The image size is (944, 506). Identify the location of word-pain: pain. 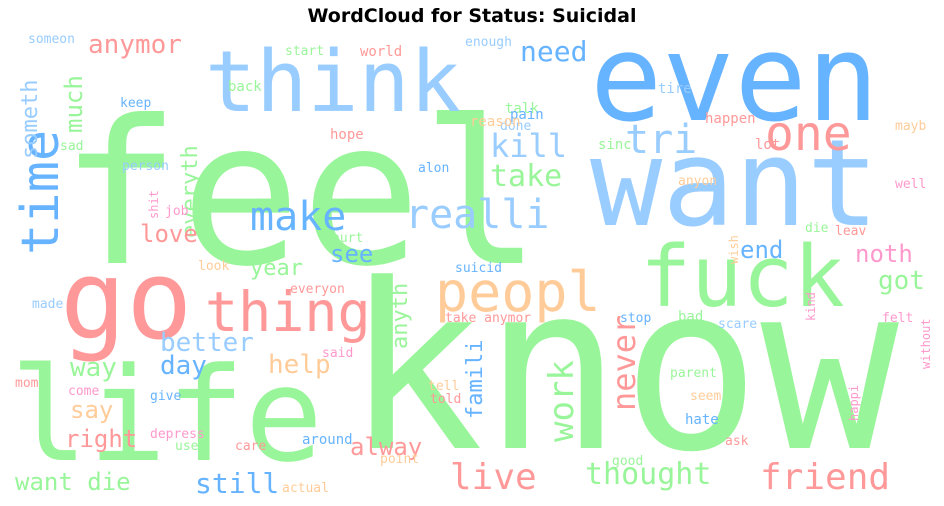
(527, 115).